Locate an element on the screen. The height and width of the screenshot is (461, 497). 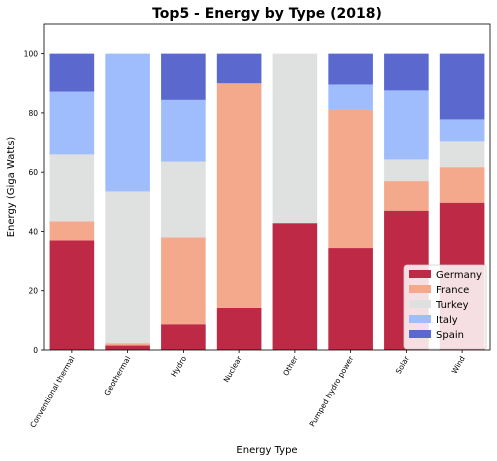
x-axis-label: Energy Type is located at coordinates (266, 450).